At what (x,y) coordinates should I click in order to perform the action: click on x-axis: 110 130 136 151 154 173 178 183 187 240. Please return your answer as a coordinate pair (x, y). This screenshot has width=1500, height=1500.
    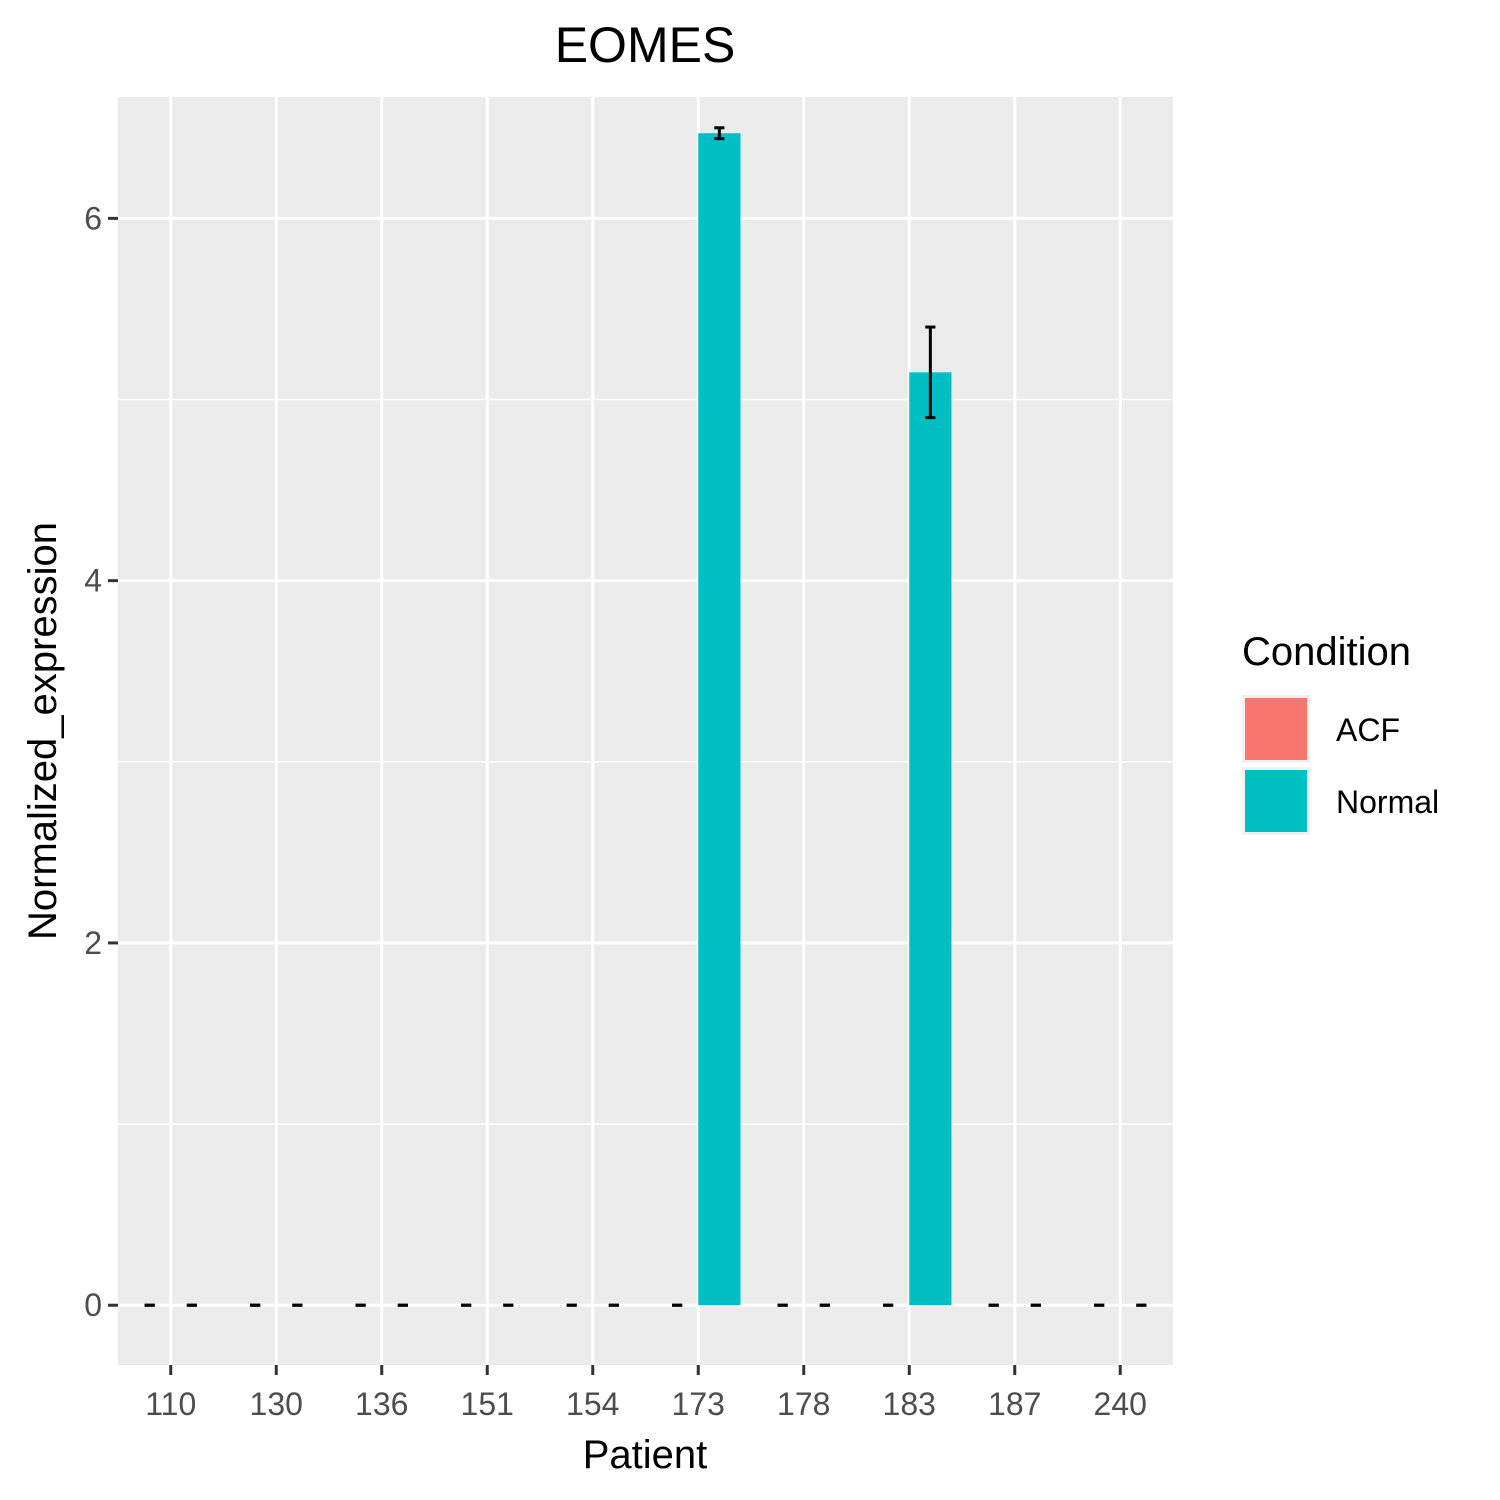
    Looking at the image, I should click on (646, 1393).